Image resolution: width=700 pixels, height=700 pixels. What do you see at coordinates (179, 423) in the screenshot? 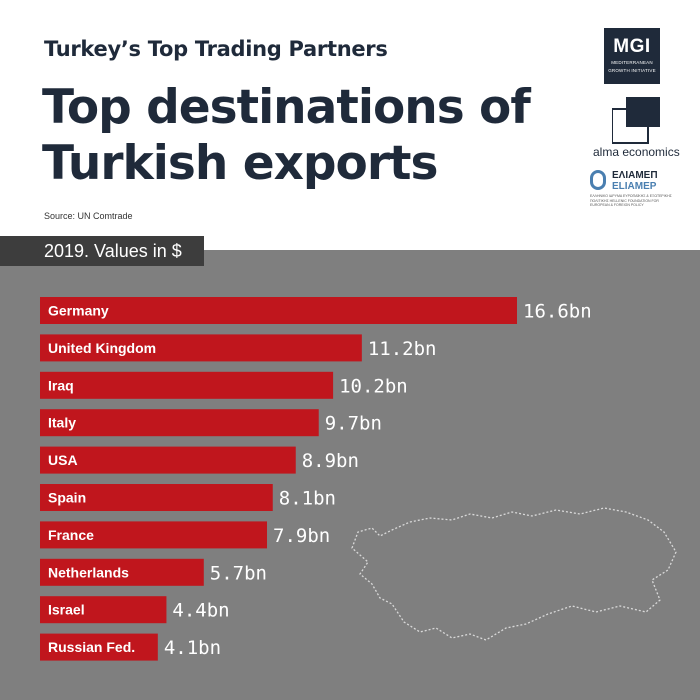
I see `bar-italy` at bounding box center [179, 423].